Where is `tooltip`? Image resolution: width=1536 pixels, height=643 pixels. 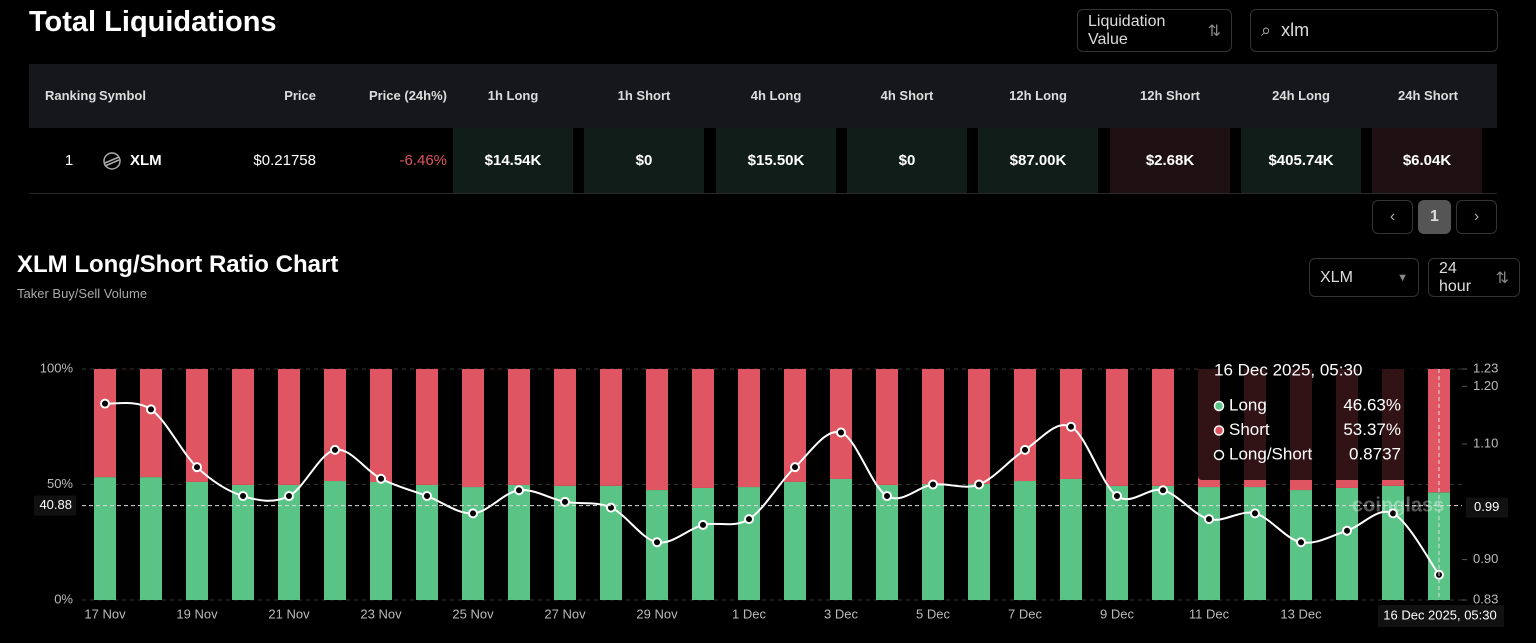 tooltip is located at coordinates (1310, 416).